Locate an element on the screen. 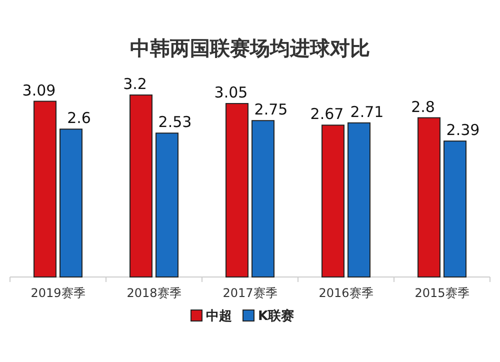  data-label: 3.05 is located at coordinates (231, 93).